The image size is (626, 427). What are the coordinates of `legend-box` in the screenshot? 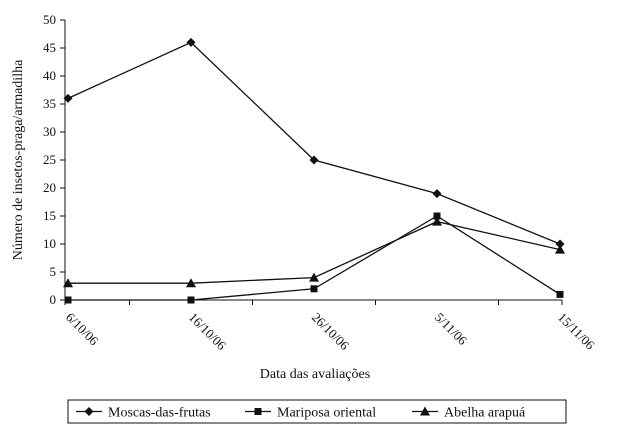 It's located at (317, 411).